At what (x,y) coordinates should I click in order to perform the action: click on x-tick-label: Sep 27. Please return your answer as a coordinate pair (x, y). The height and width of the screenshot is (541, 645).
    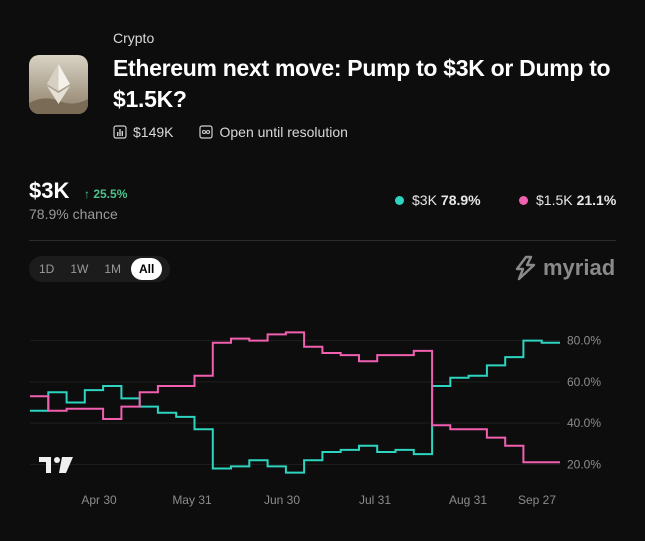
    Looking at the image, I should click on (537, 500).